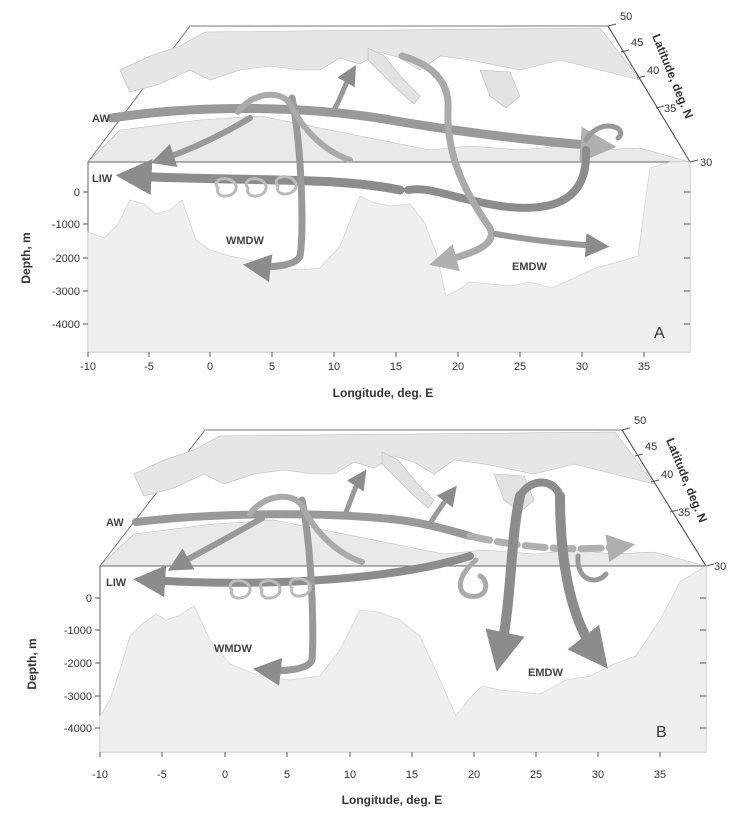  Describe the element at coordinates (670, 109) in the screenshot. I see `lat-tick: 35` at that location.